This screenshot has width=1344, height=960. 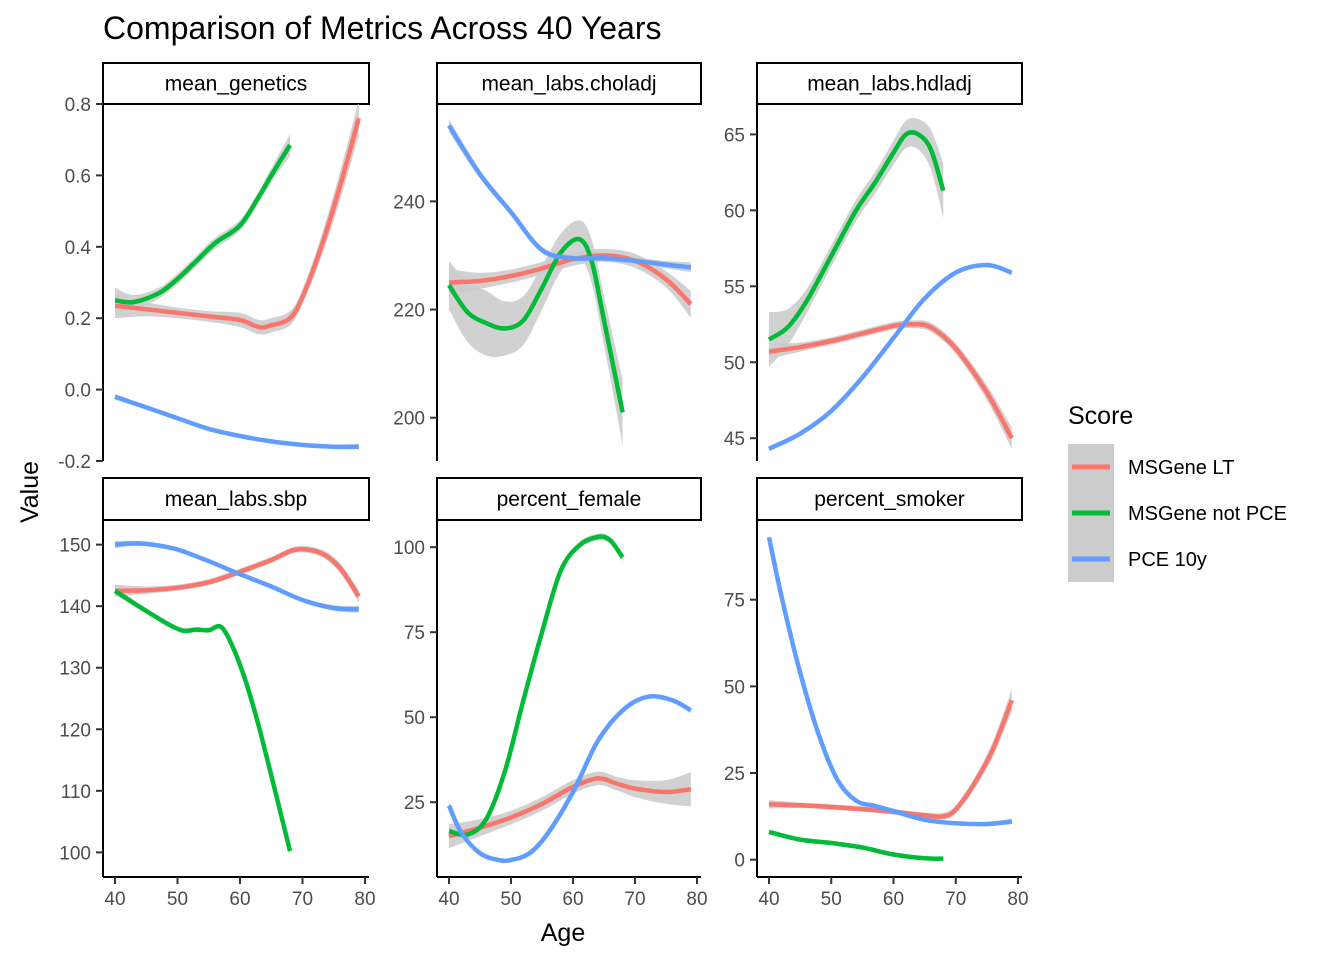 I want to click on facet-data-mean-labs-choladj, so click(x=570, y=282).